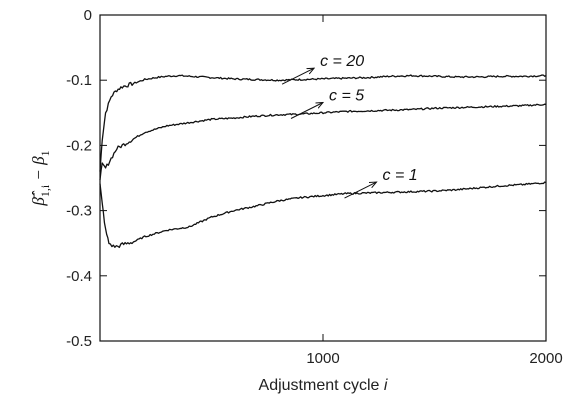 Image resolution: width=571 pixels, height=402 pixels. What do you see at coordinates (342, 61) in the screenshot?
I see `annotation-label-1: c = 20` at bounding box center [342, 61].